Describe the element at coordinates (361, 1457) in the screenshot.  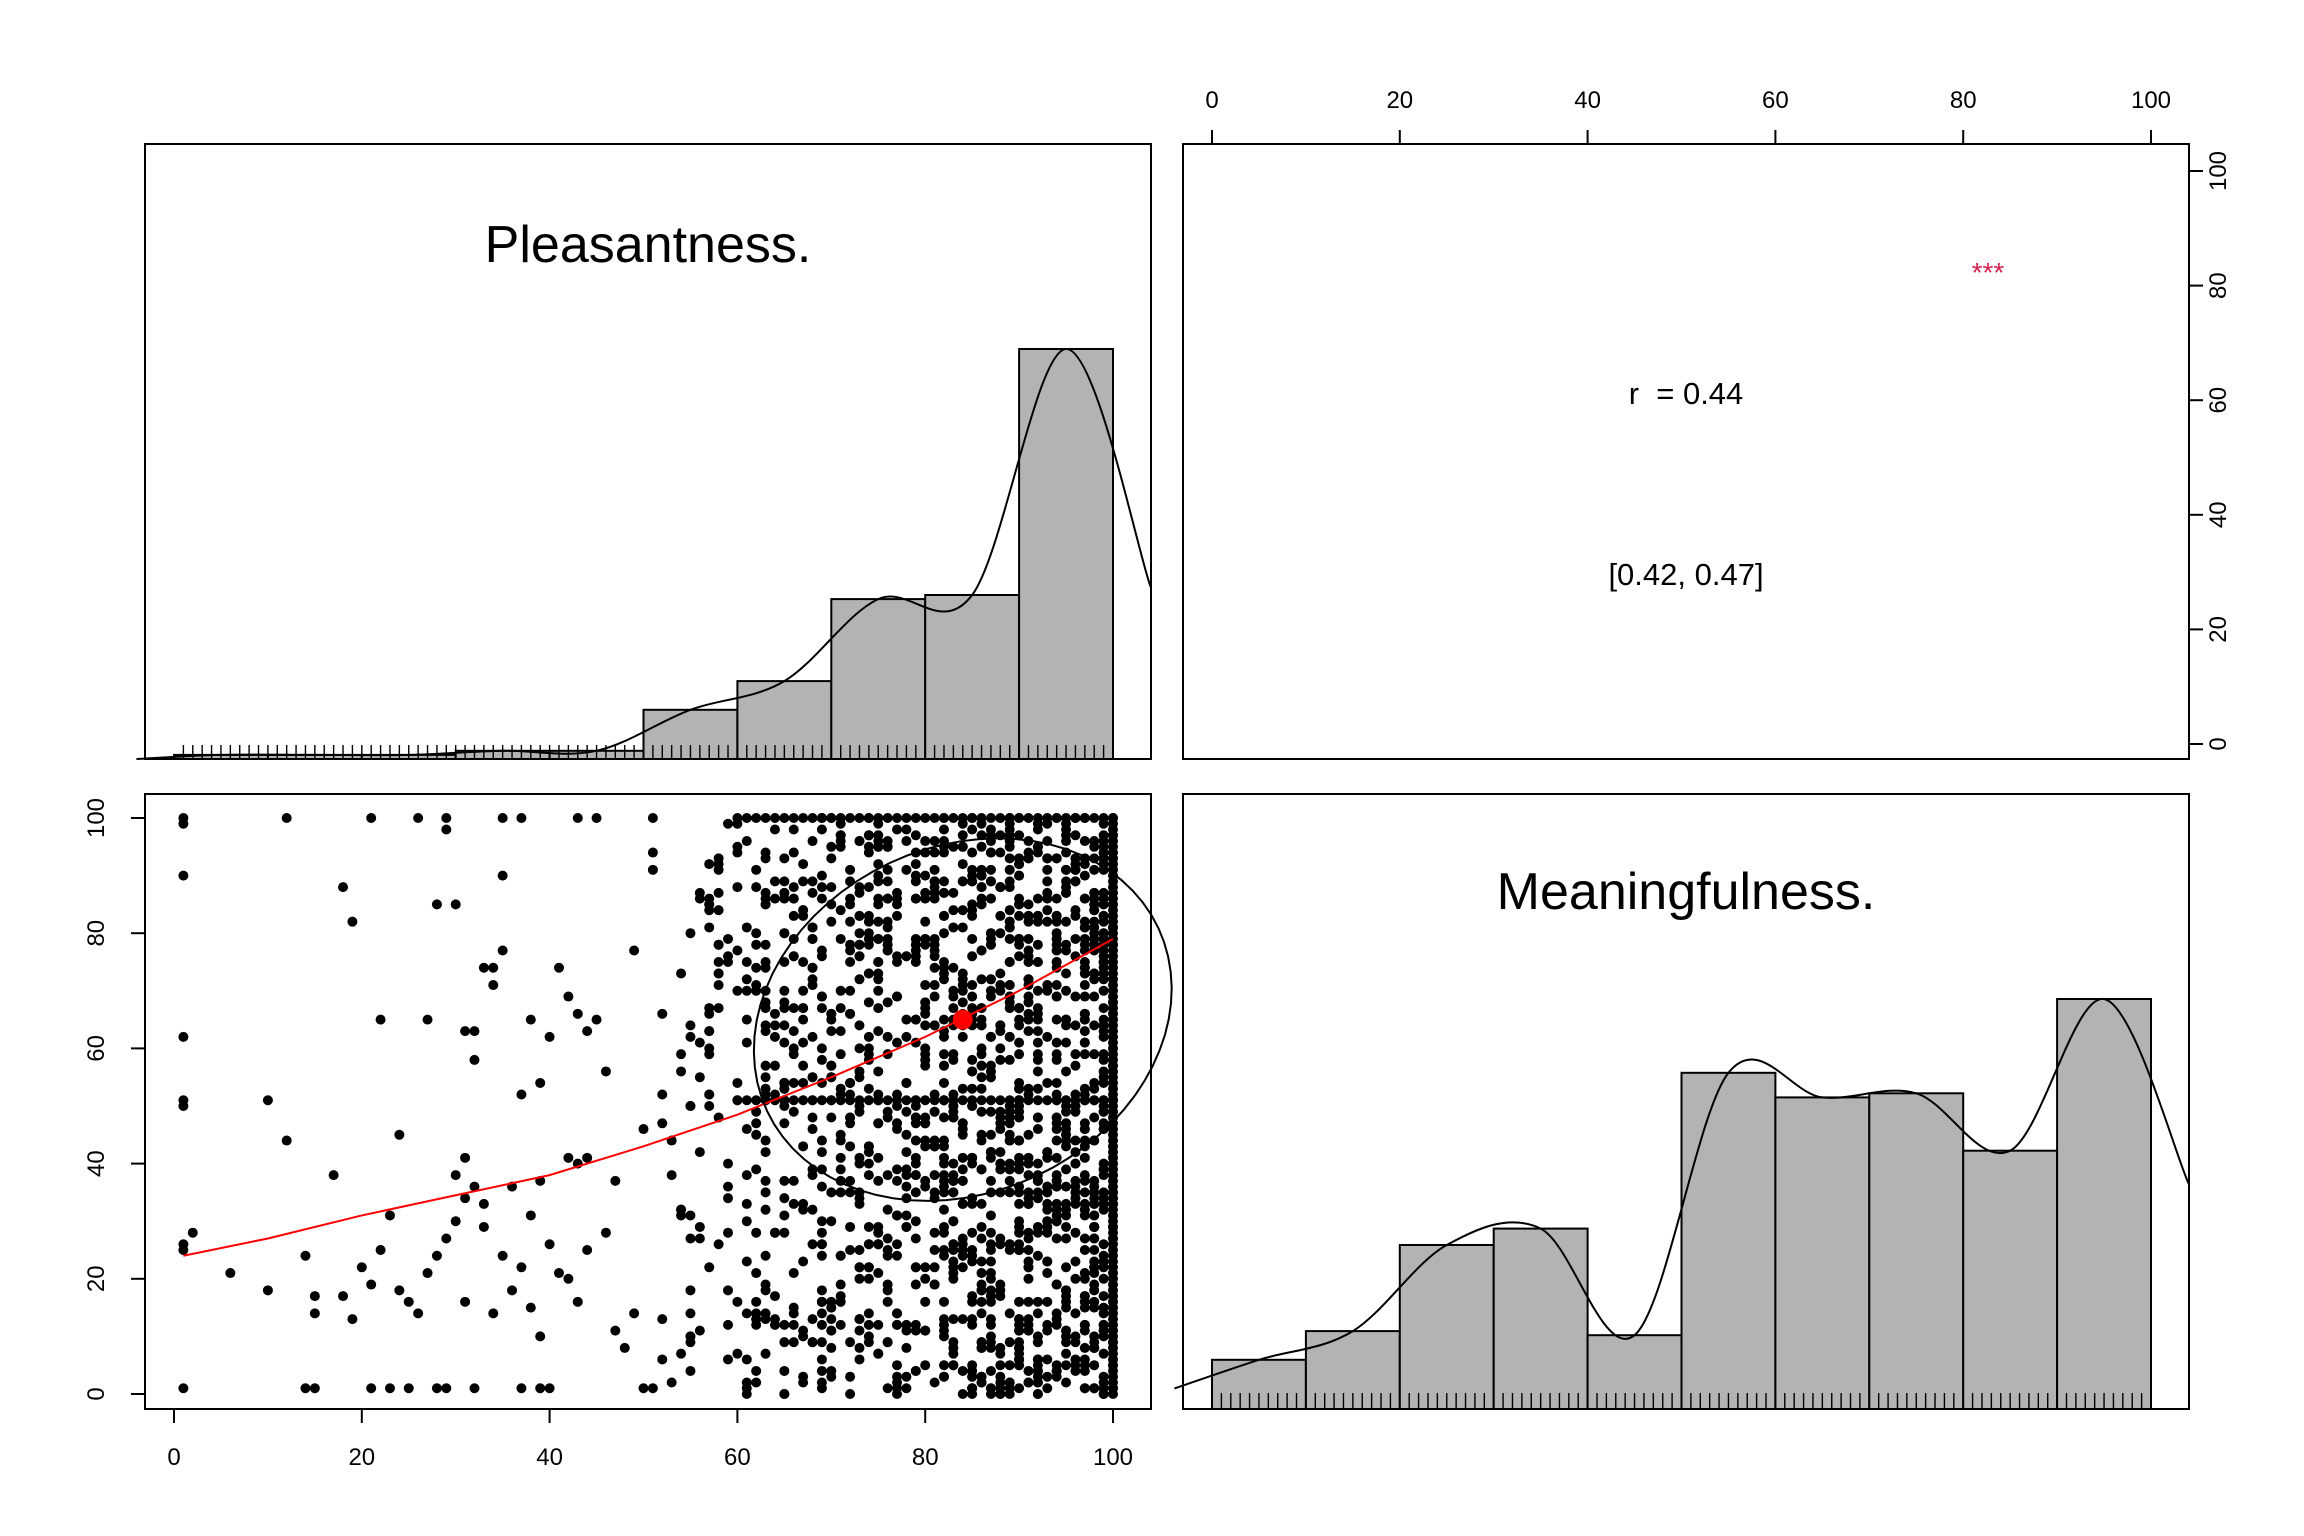
I see `bottom-axis-tick-label: 20` at that location.